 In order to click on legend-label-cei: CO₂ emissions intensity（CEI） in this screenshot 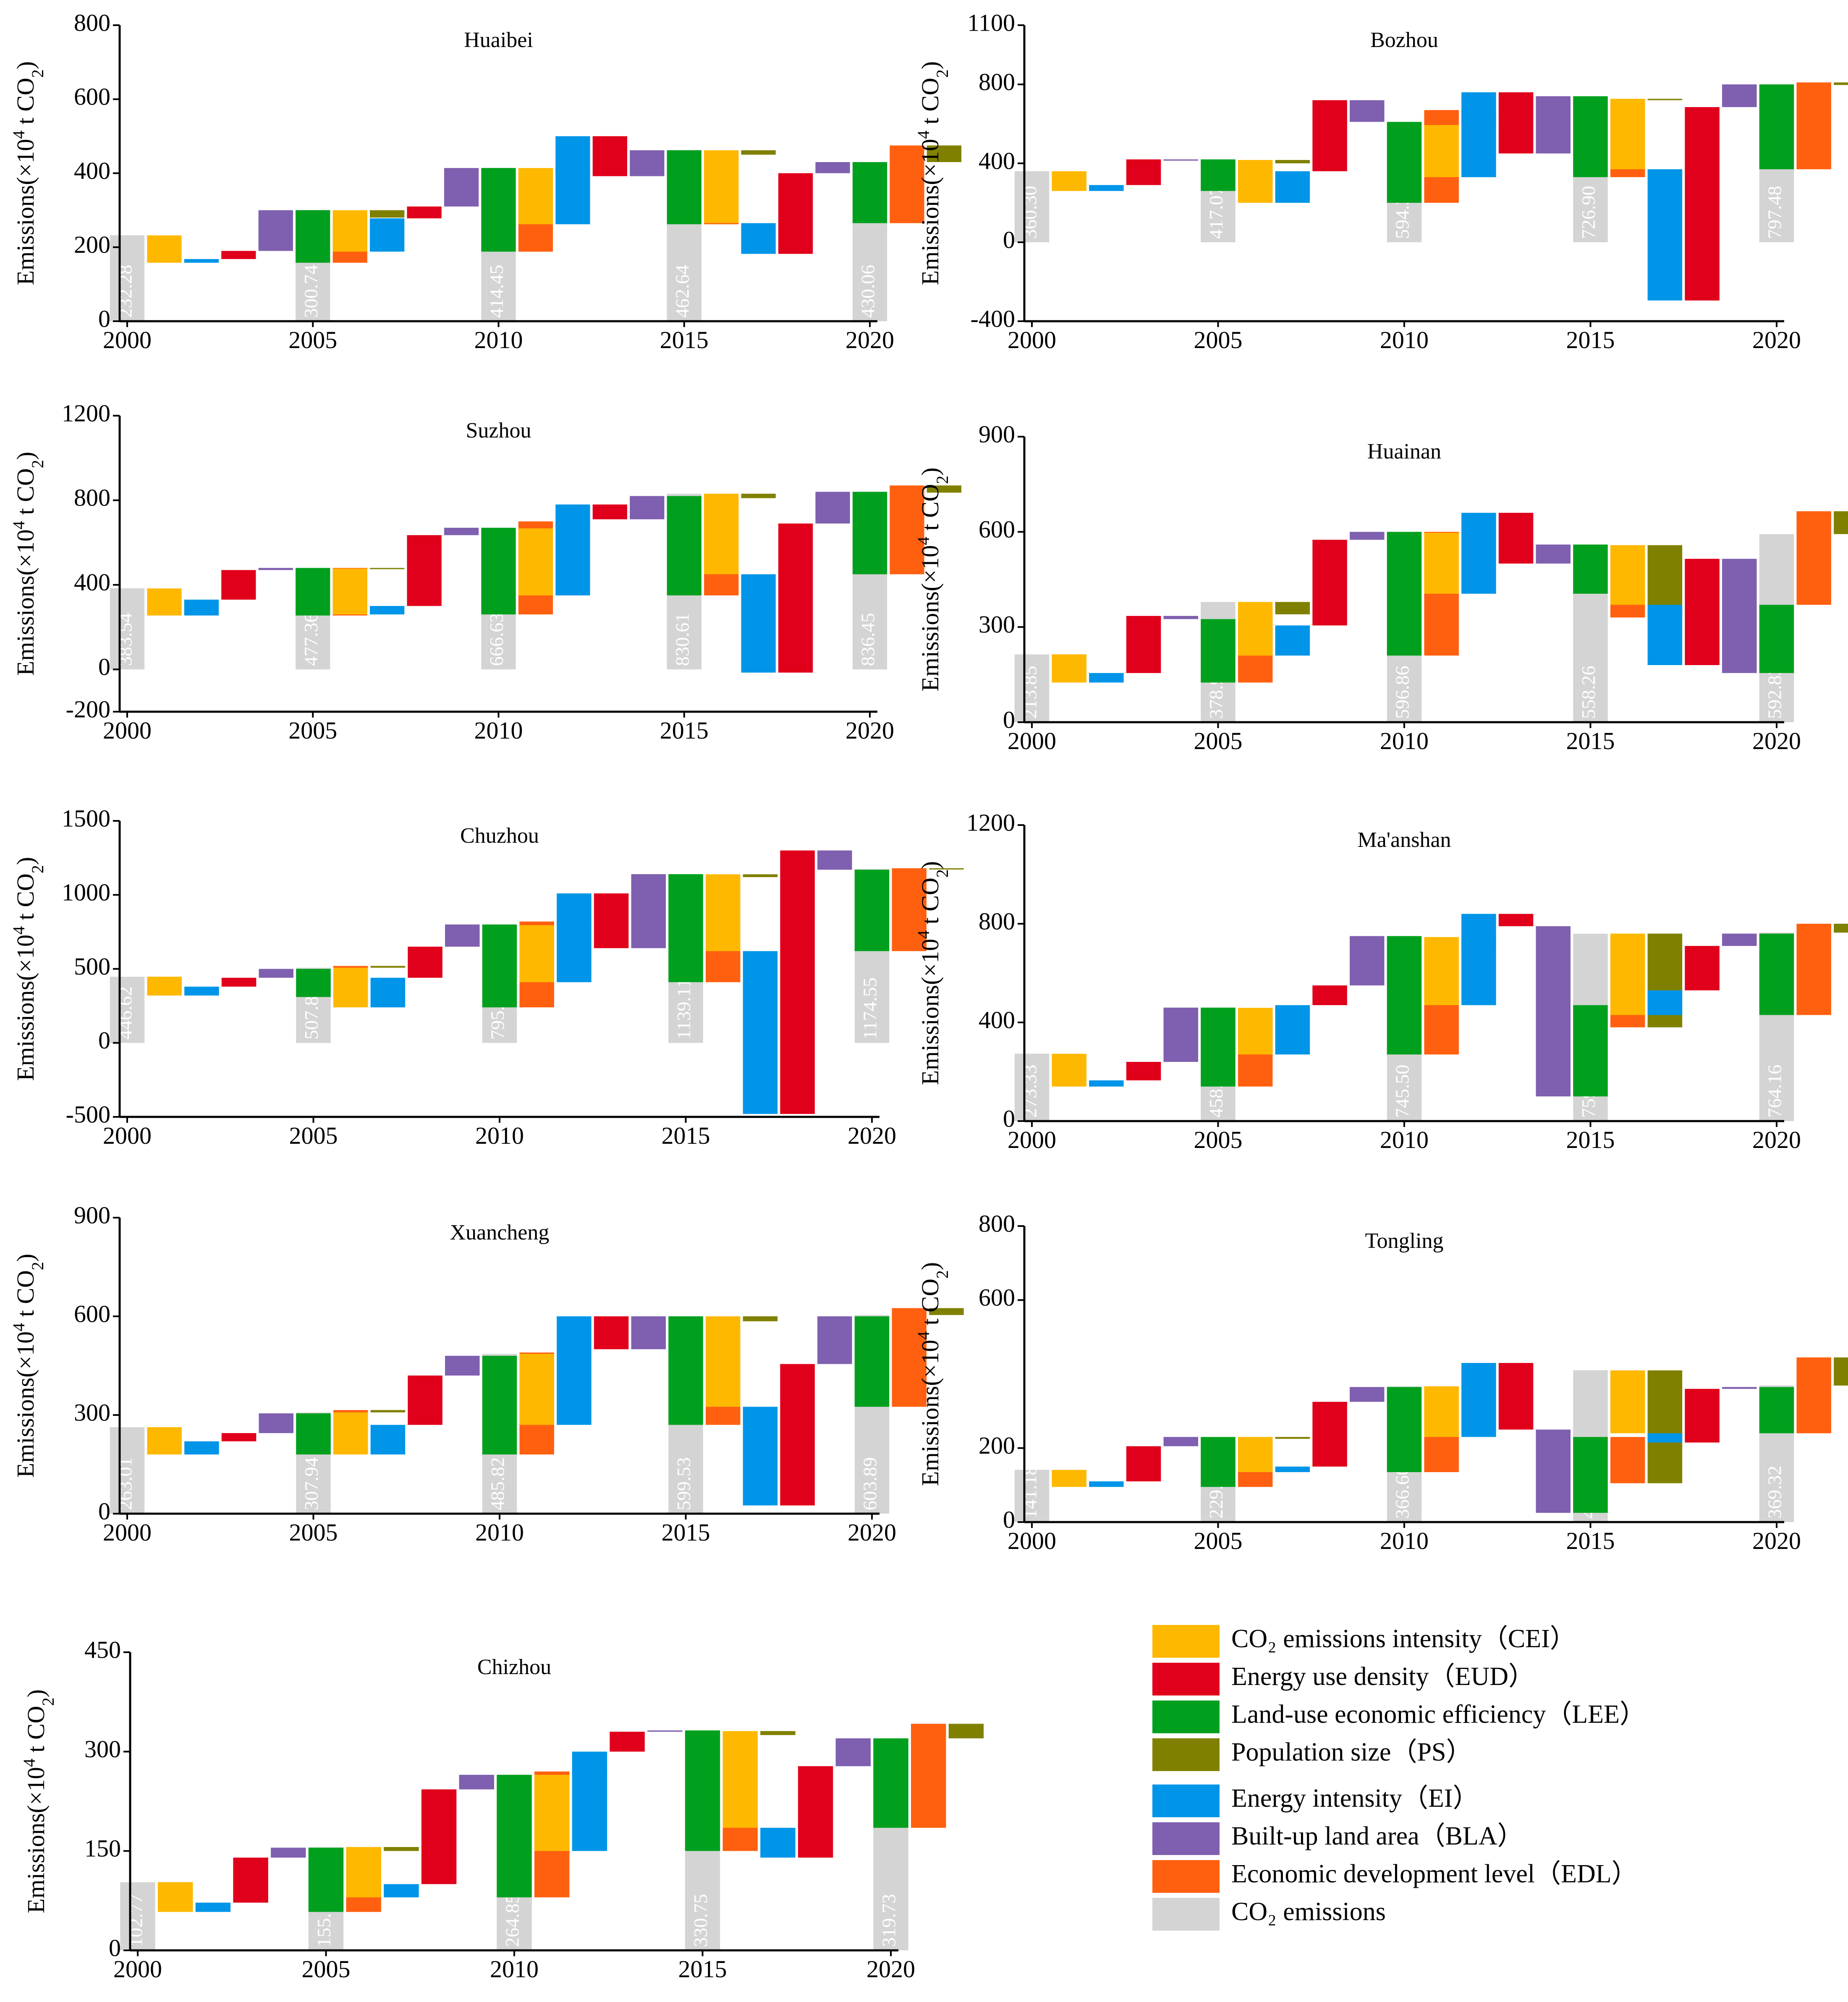, I will do `click(1404, 1639)`.